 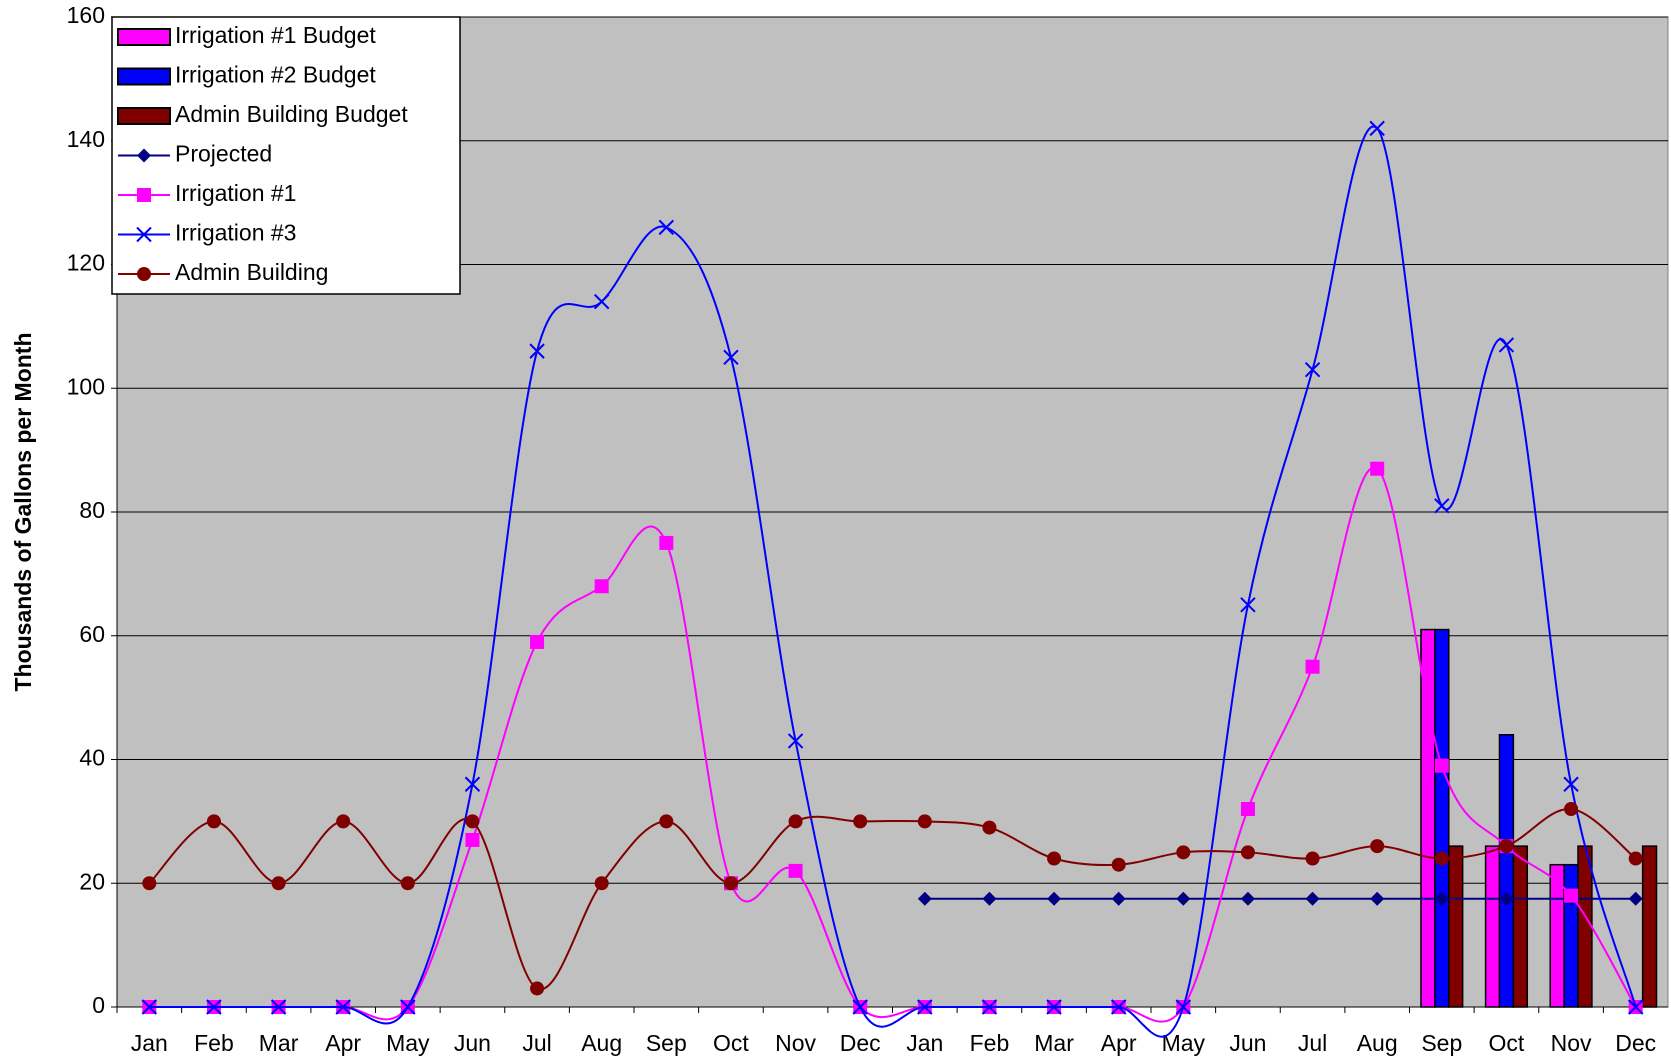 I want to click on y-tick-label: 40, so click(x=92, y=758).